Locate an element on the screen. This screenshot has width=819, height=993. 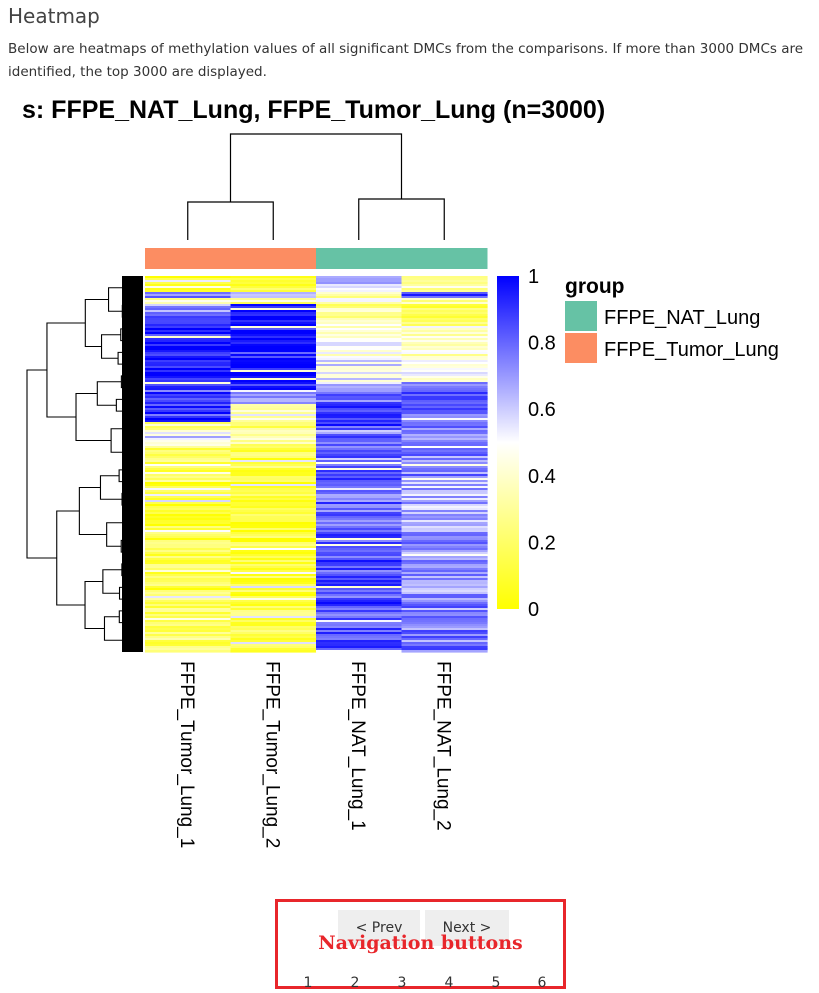
page-number-link: 1 is located at coordinates (308, 983).